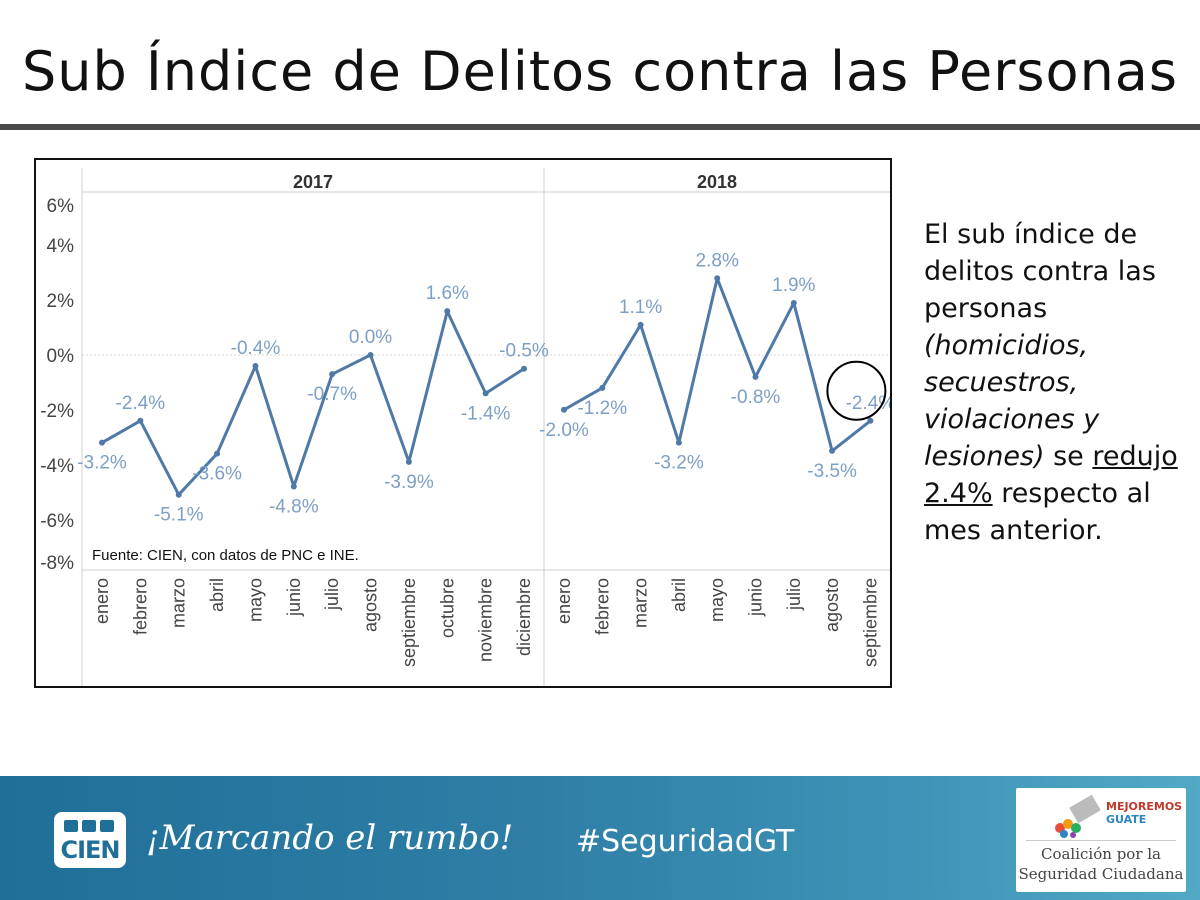 This screenshot has height=900, width=1200. Describe the element at coordinates (486, 413) in the screenshot. I see `data-label: -1.4%` at that location.